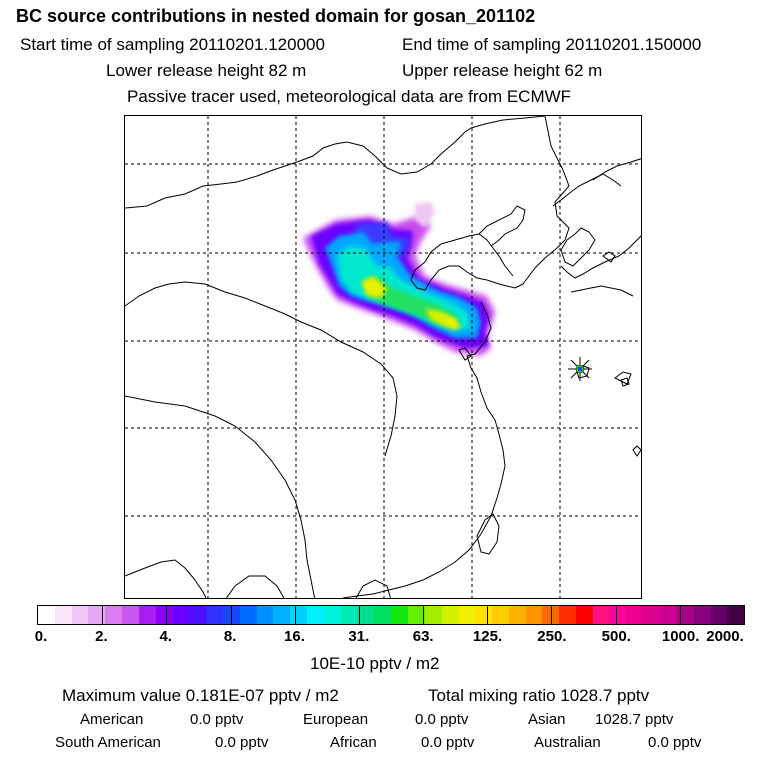 The image size is (768, 768). Describe the element at coordinates (725, 636) in the screenshot. I see `color-scale-tick-label: 2000.` at that location.